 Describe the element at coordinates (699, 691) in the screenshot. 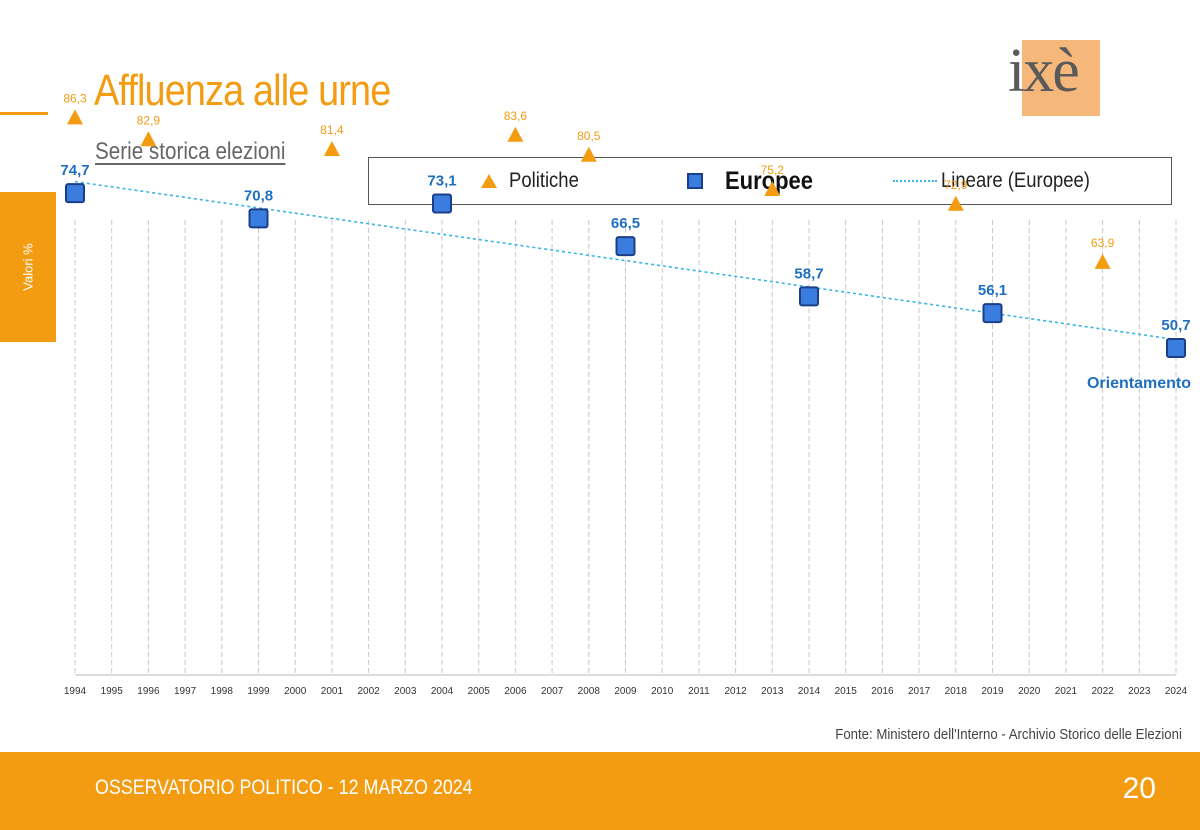

I see `x-tick-label: 2011` at that location.